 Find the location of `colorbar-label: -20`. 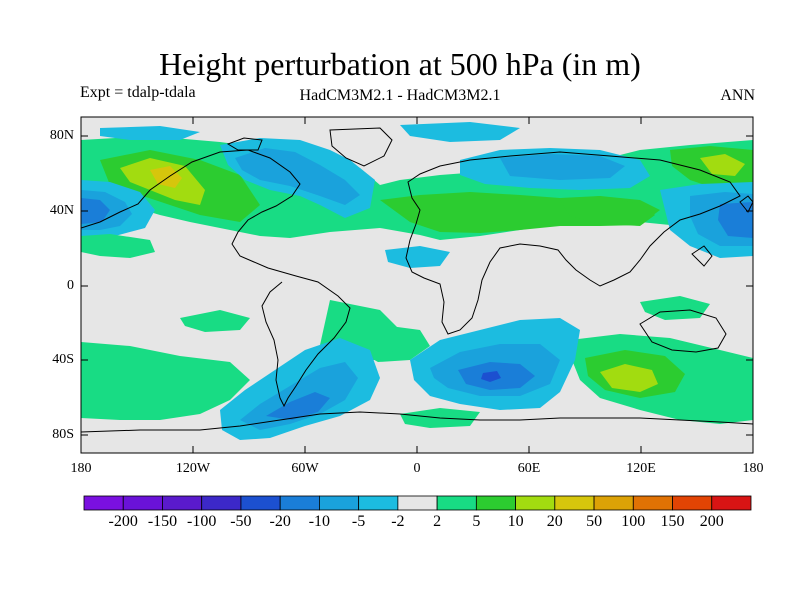

colorbar-label: -20 is located at coordinates (280, 521).